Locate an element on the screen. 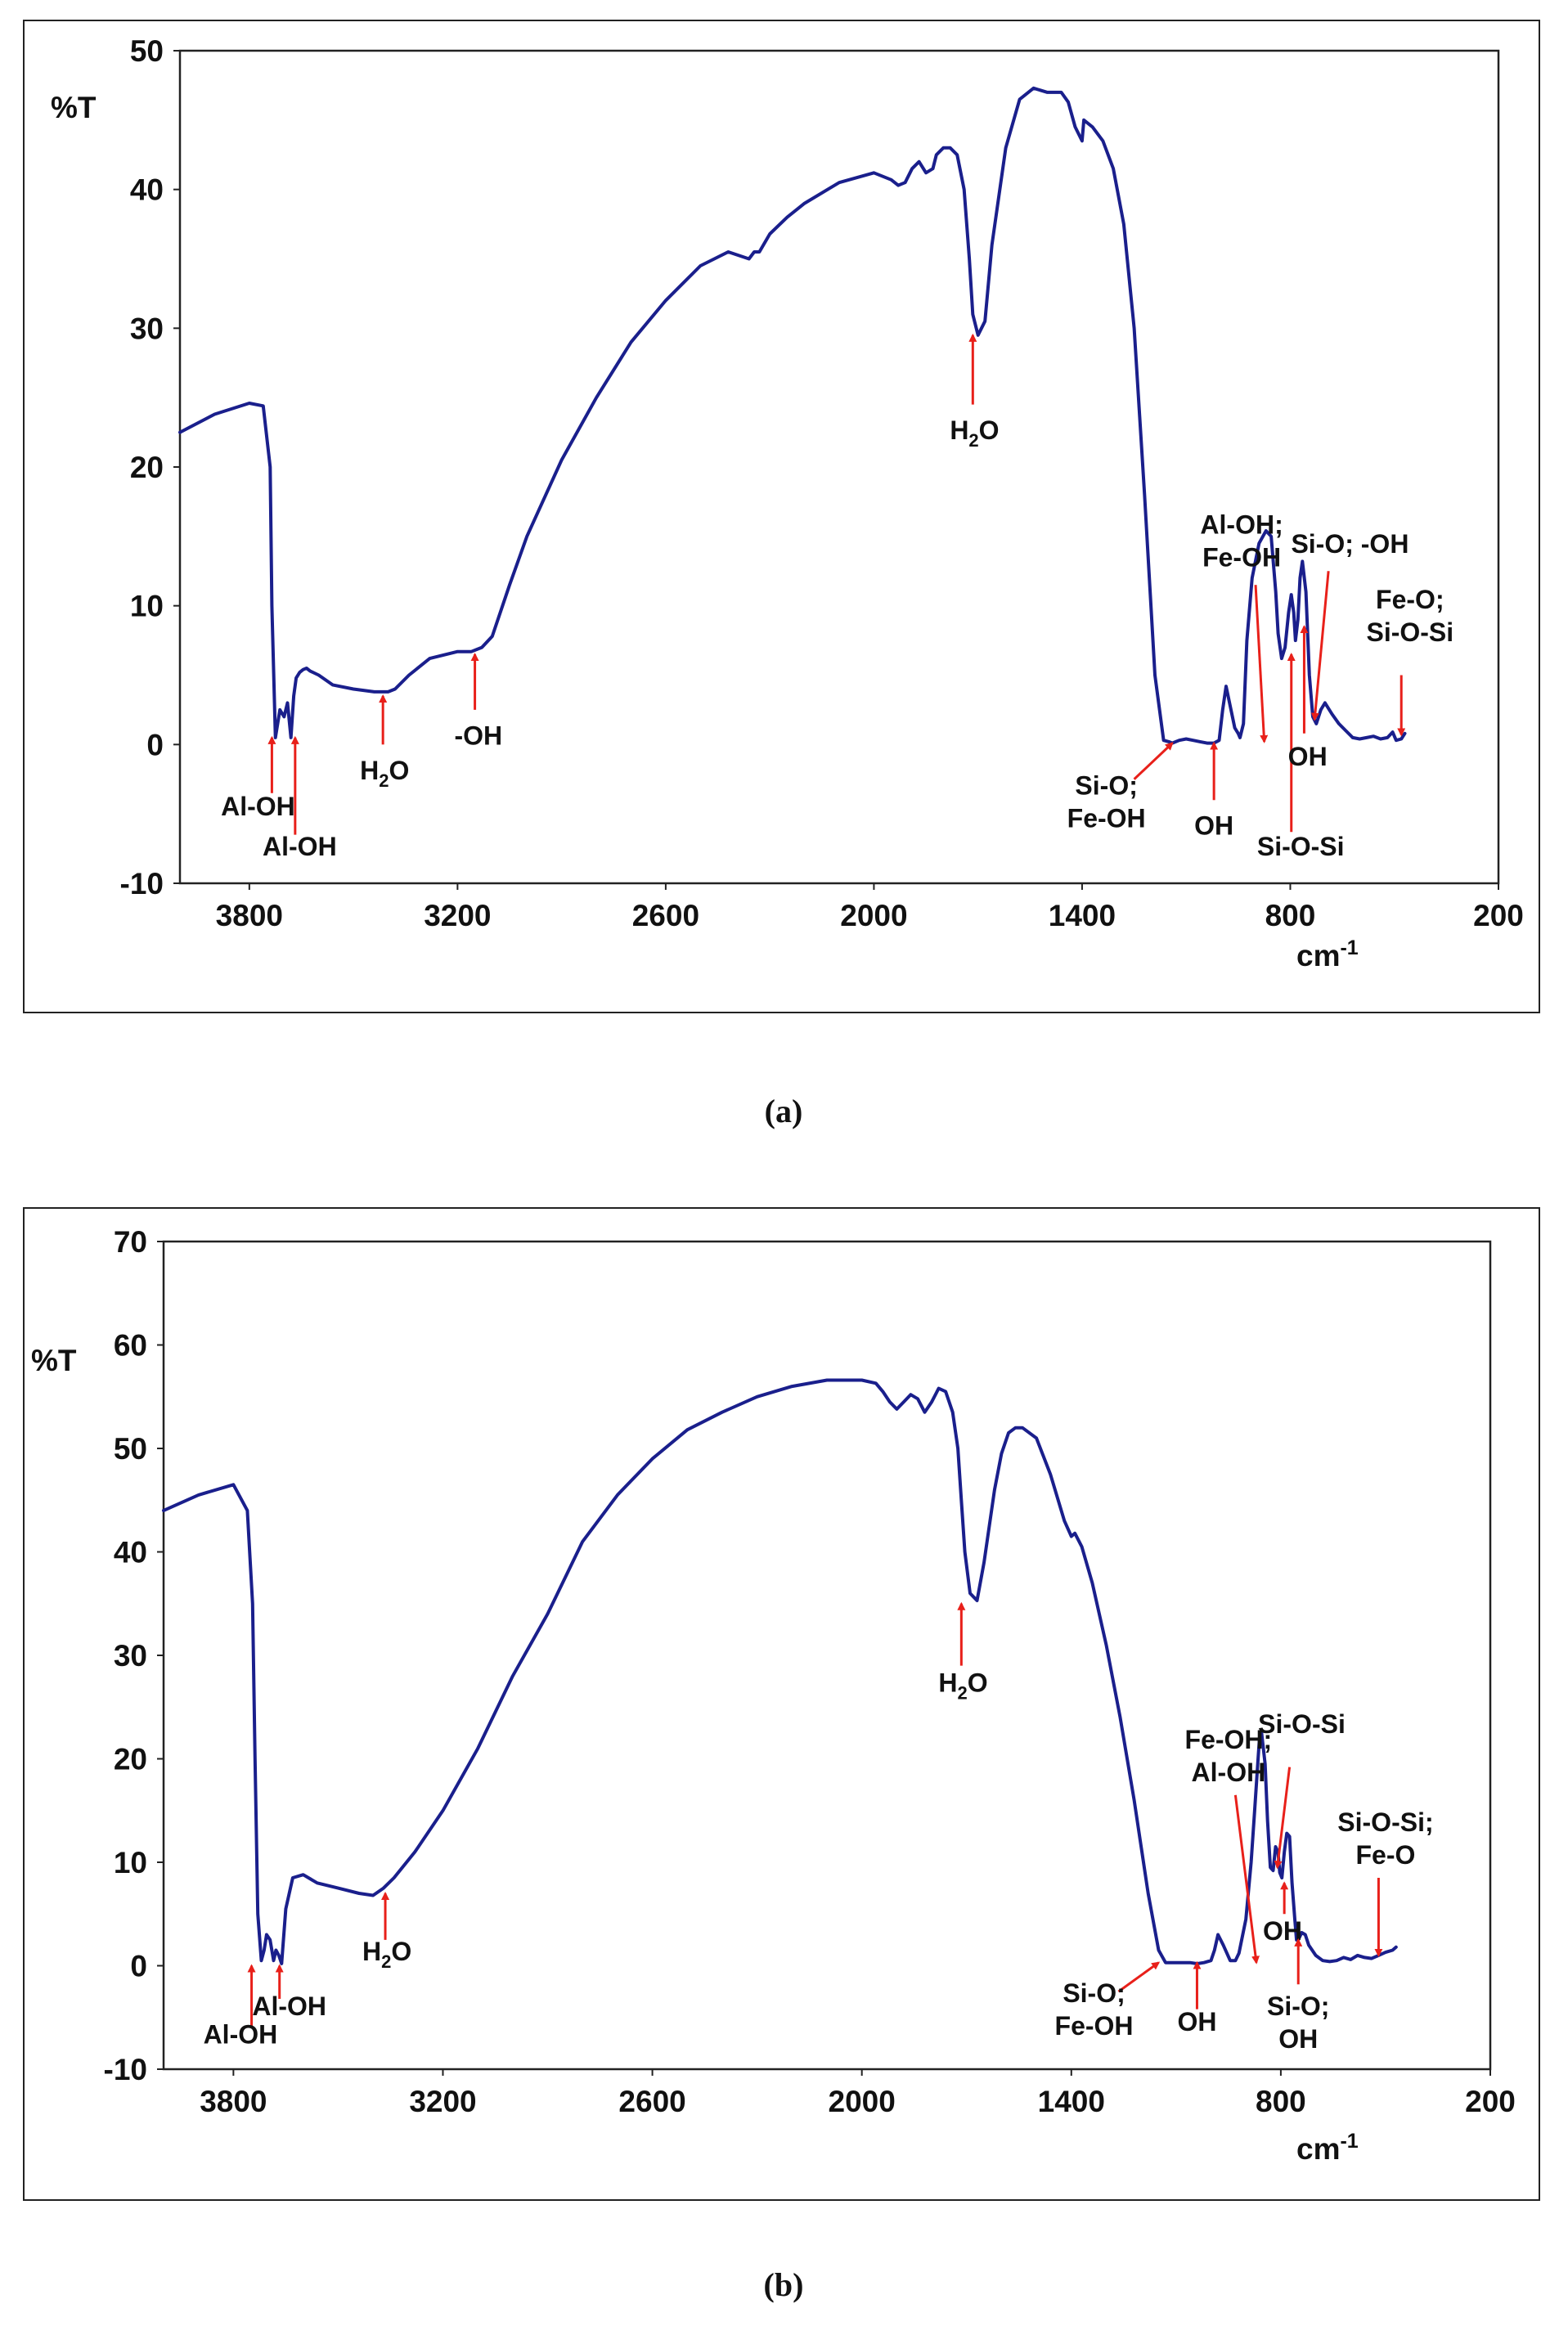  chart-a-ytick-label: -10 is located at coordinates (142, 883).